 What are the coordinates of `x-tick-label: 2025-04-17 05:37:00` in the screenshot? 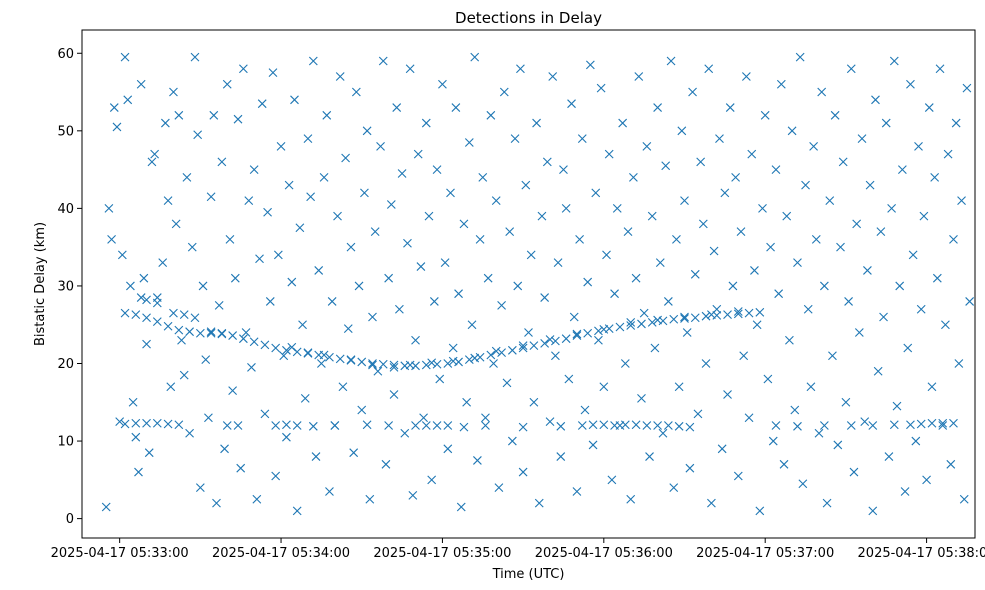 It's located at (765, 553).